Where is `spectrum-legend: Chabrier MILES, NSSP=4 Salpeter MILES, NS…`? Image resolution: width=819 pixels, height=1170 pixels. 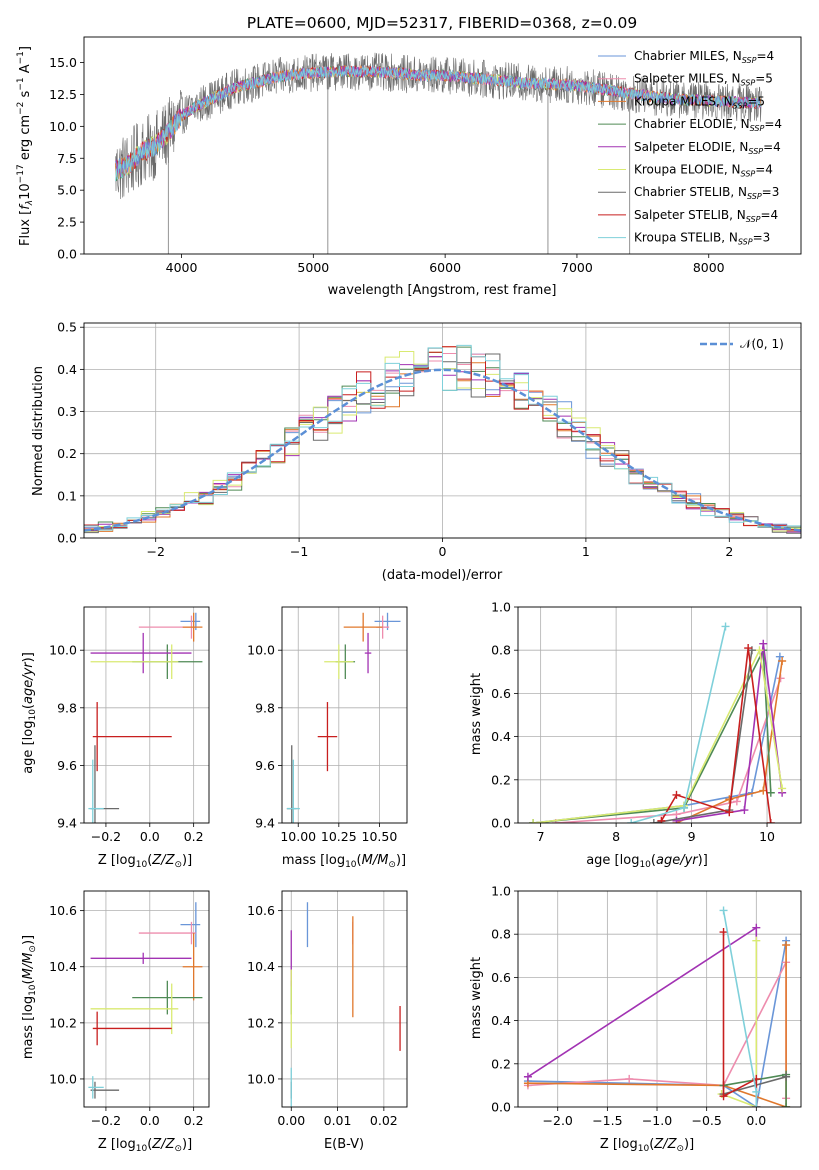 spectrum-legend: Chabrier MILES, NSSP=4 Salpeter MILES, NS… is located at coordinates (690, 148).